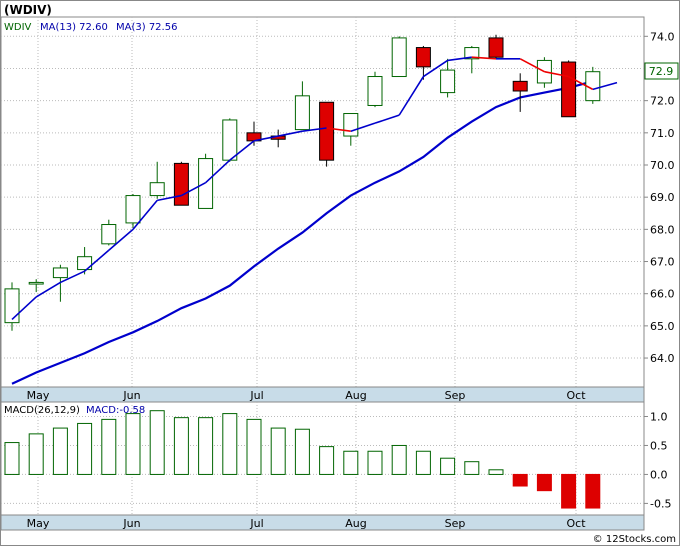 Image resolution: width=680 pixels, height=546 pixels. I want to click on macd-month-band, so click(322, 522).